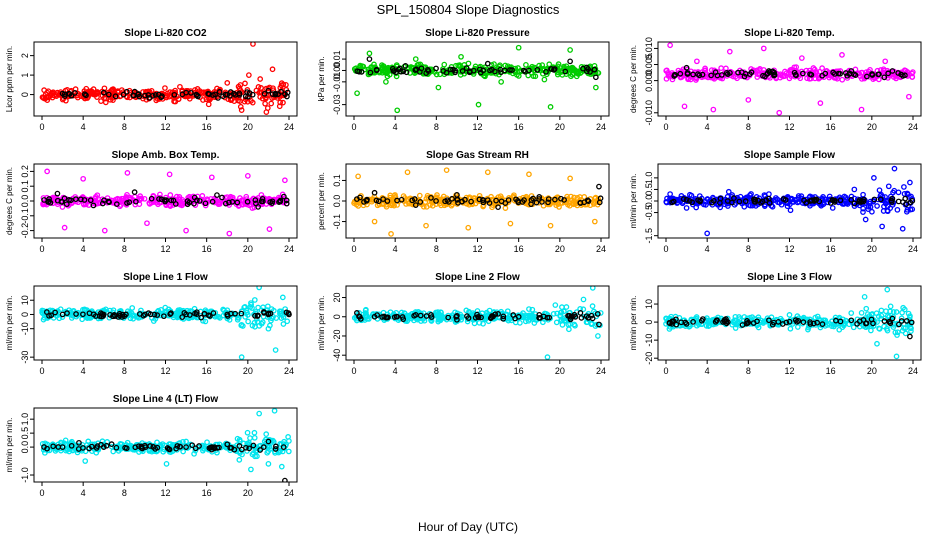 This screenshot has width=936, height=540. I want to click on y-tick-label: 0.0, so click(337, 201).